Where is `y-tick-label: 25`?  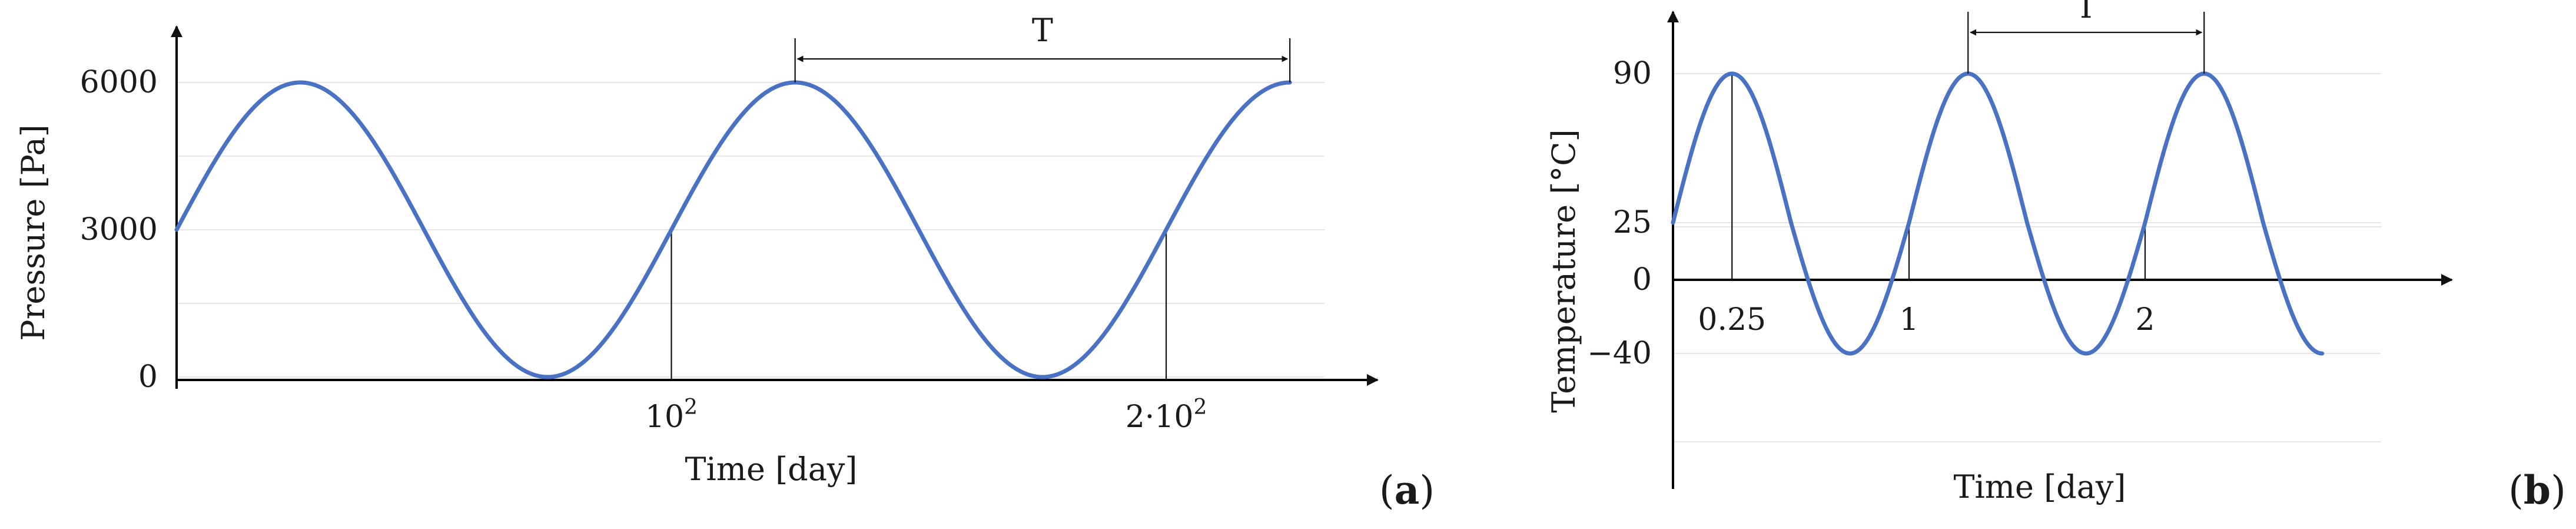 y-tick-label: 25 is located at coordinates (1633, 222).